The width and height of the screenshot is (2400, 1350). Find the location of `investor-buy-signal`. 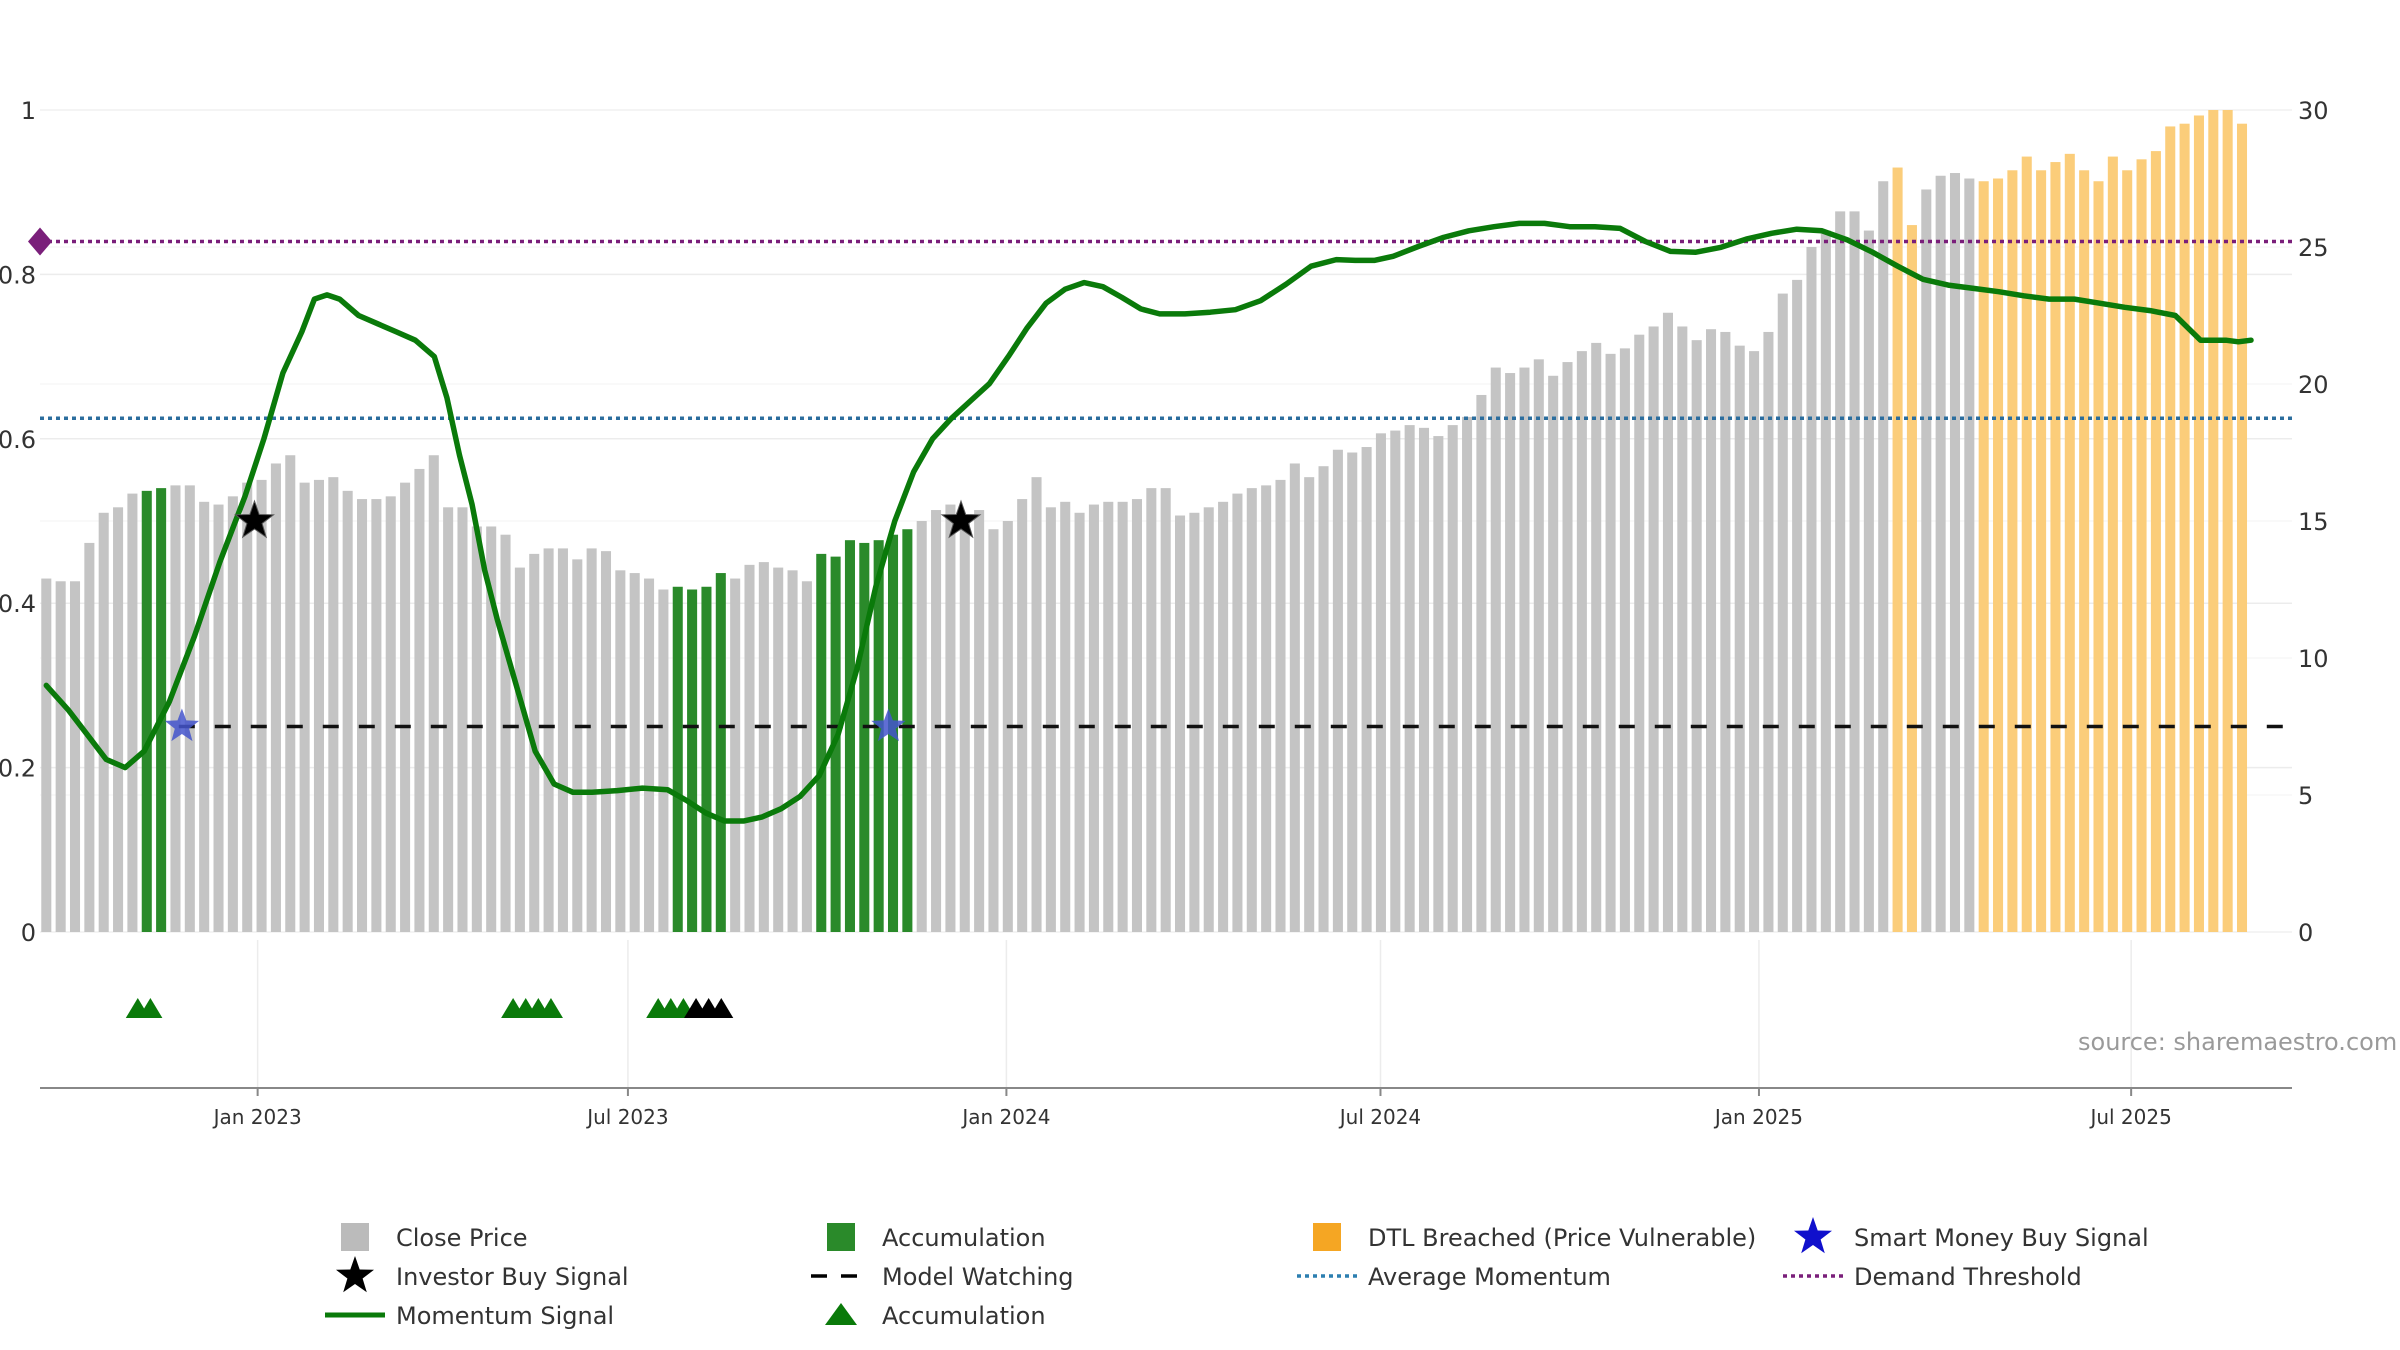

investor-buy-signal is located at coordinates (961, 519).